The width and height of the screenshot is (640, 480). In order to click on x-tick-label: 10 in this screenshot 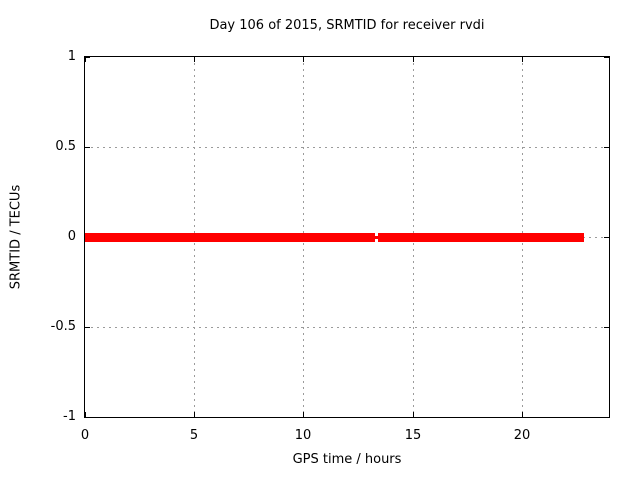, I will do `click(303, 435)`.